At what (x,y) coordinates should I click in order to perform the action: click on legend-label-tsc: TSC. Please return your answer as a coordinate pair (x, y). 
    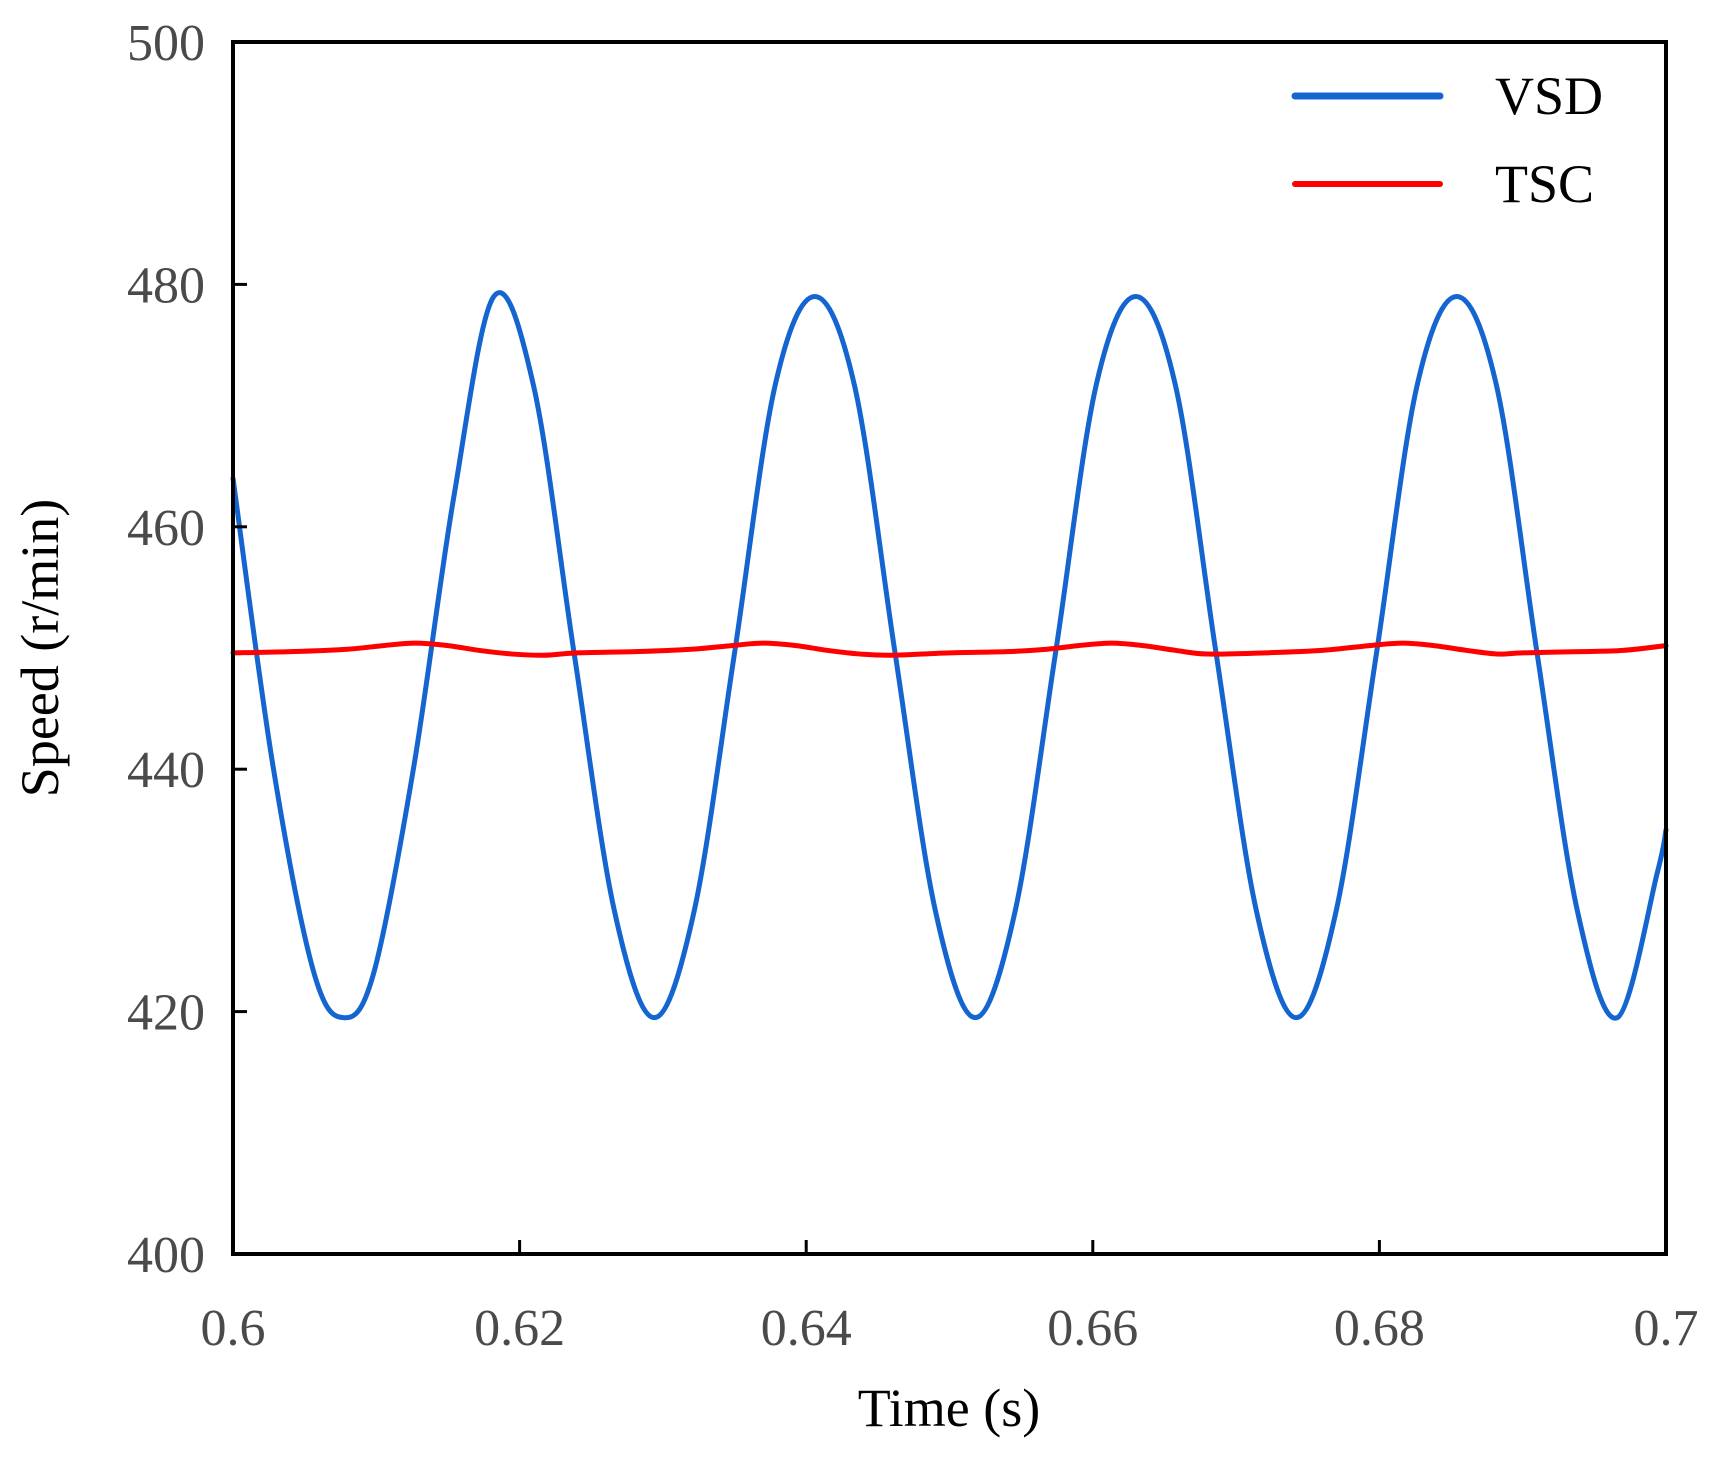
    Looking at the image, I should click on (1544, 184).